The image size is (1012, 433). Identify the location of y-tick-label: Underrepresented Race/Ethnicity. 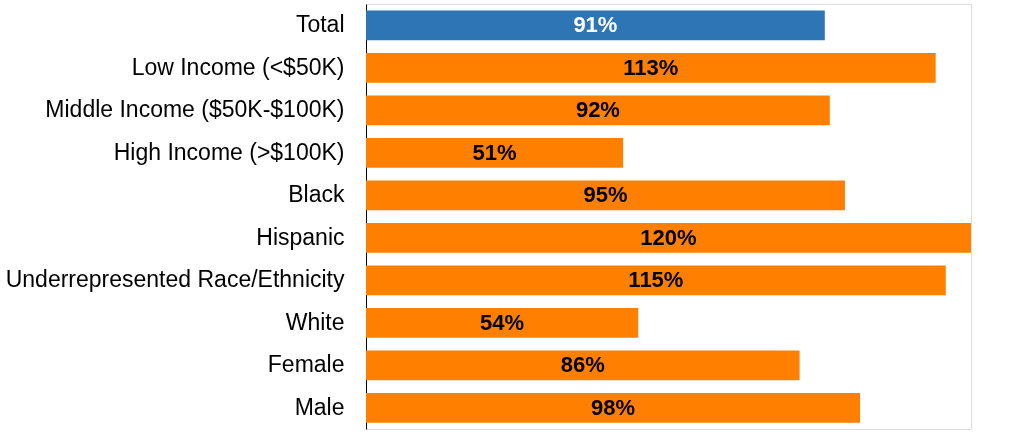
(175, 279).